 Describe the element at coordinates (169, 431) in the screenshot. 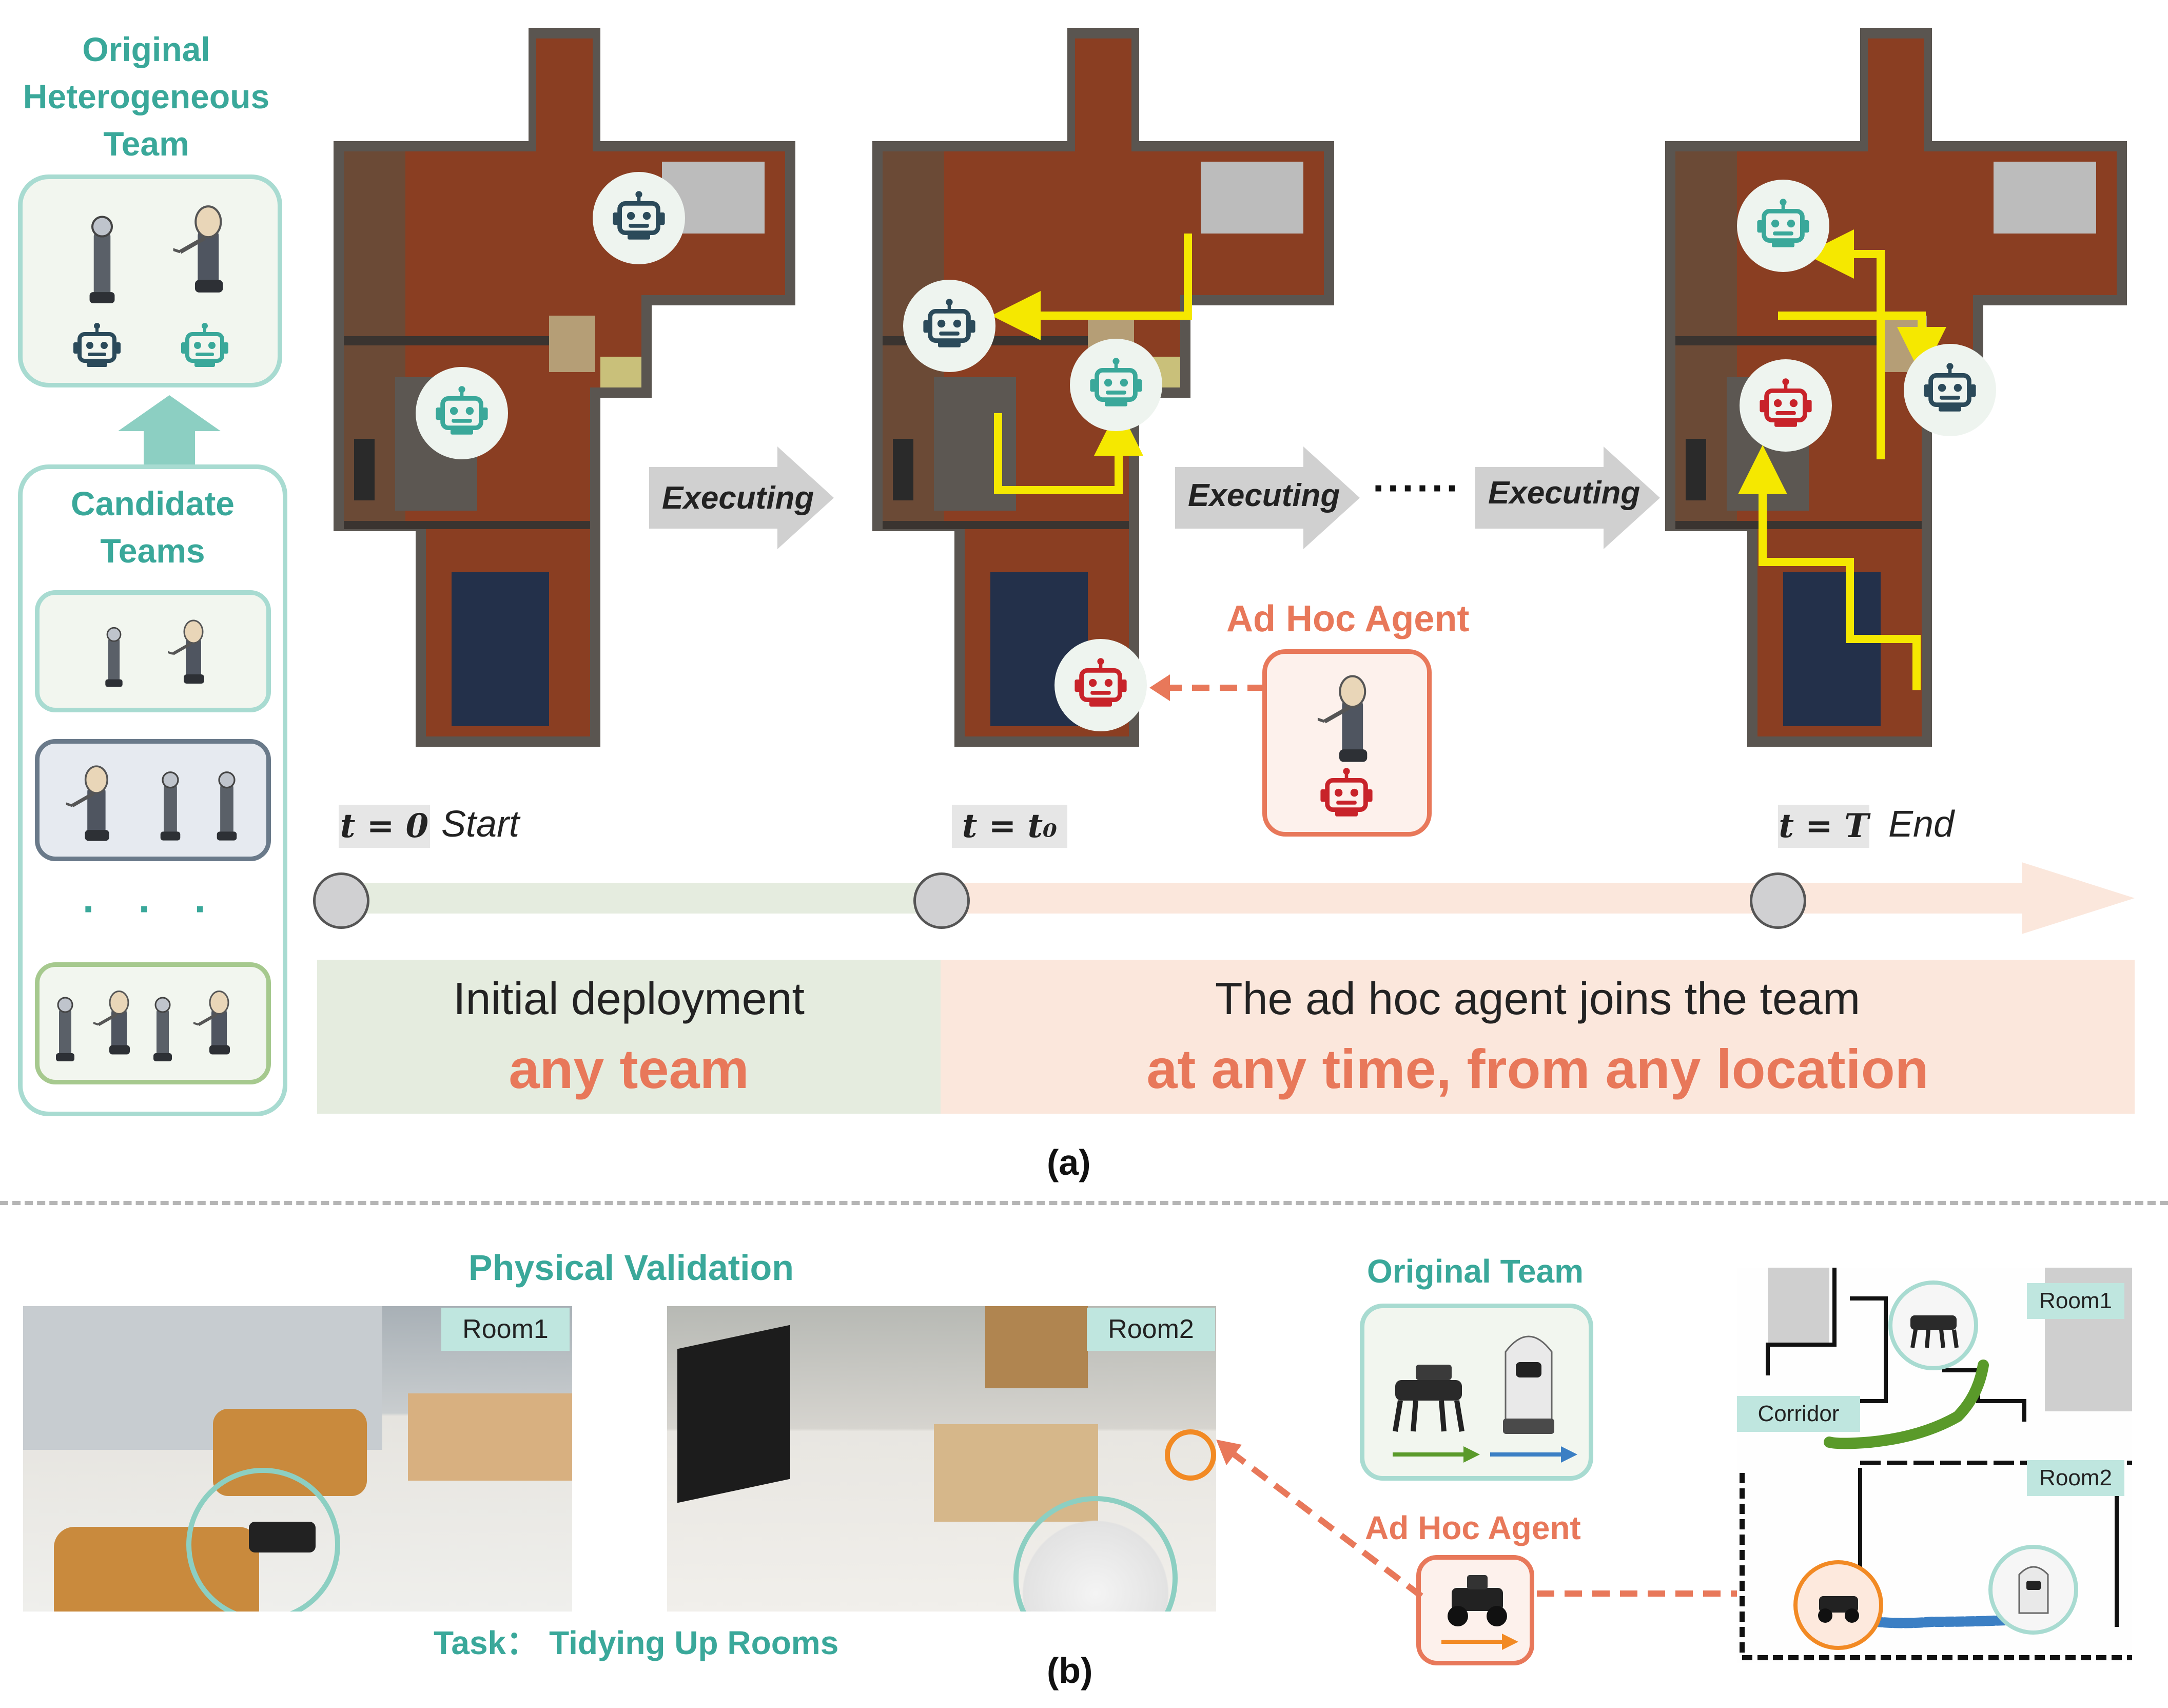

I see `up-arrow-icon` at that location.